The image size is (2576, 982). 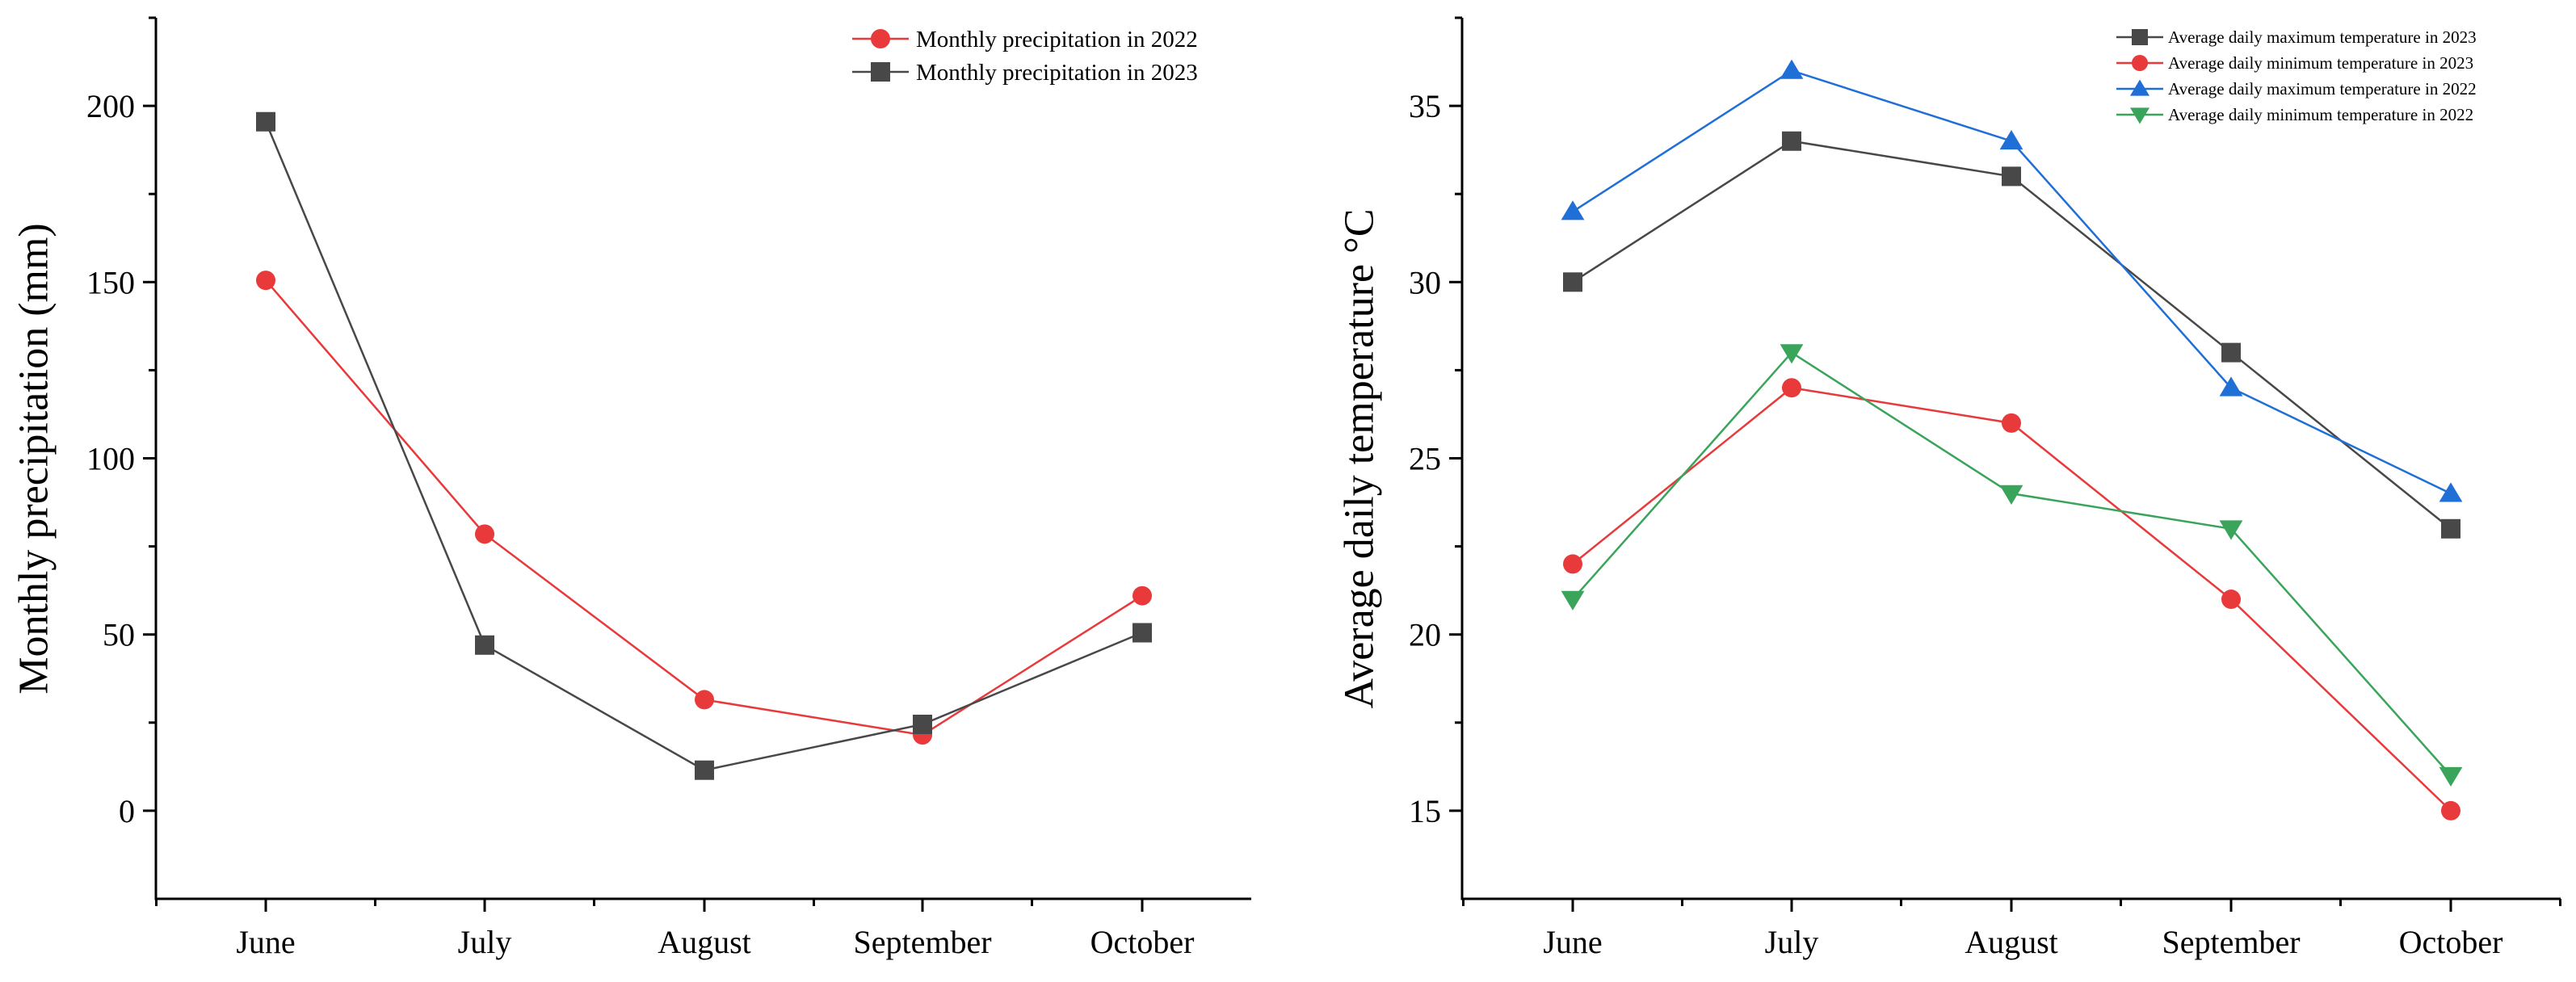 I want to click on y-tick-label: 20, so click(x=1425, y=635).